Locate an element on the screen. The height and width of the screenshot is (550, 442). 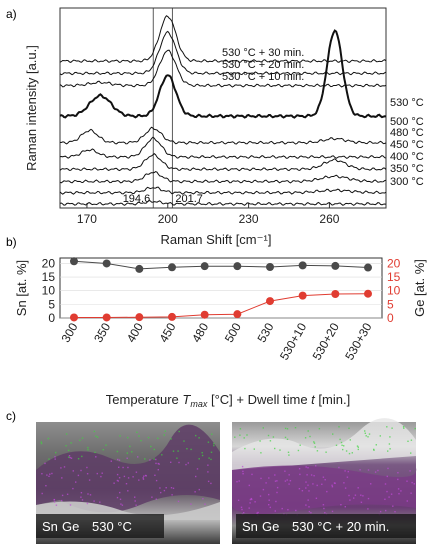
raman-y-axis-title: Raman intensity [a.u.] is located at coordinates (31, 108).